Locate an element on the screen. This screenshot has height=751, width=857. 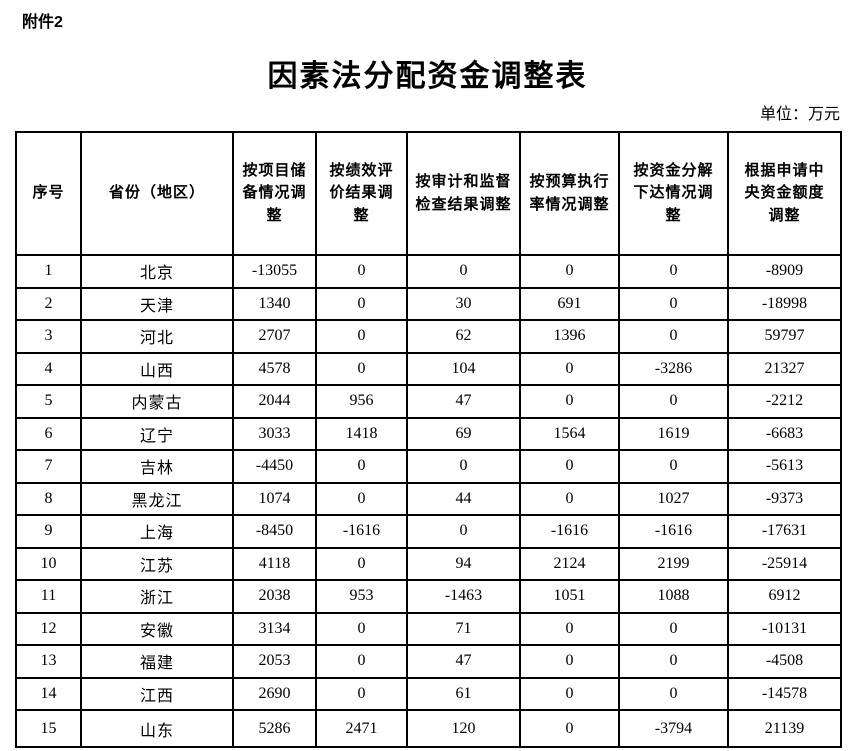
value-cell: 2124 is located at coordinates (569, 563).